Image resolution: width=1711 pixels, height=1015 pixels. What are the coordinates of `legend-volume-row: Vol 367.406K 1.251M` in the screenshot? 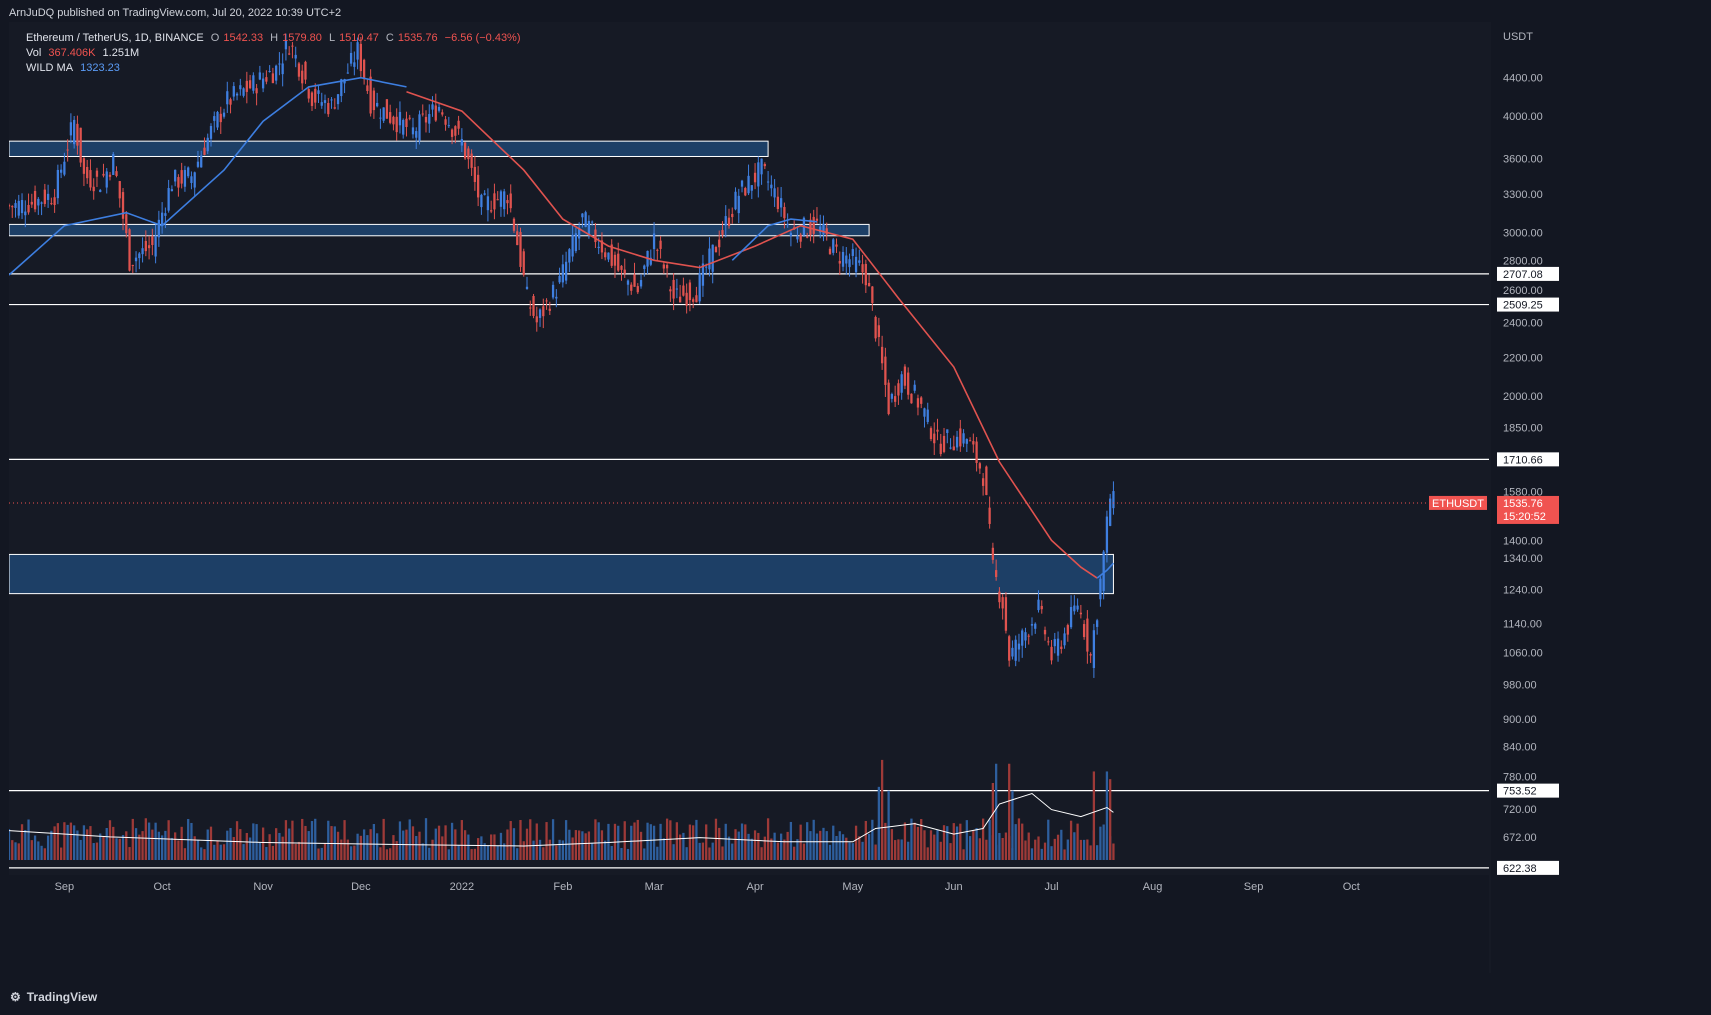 It's located at (84, 53).